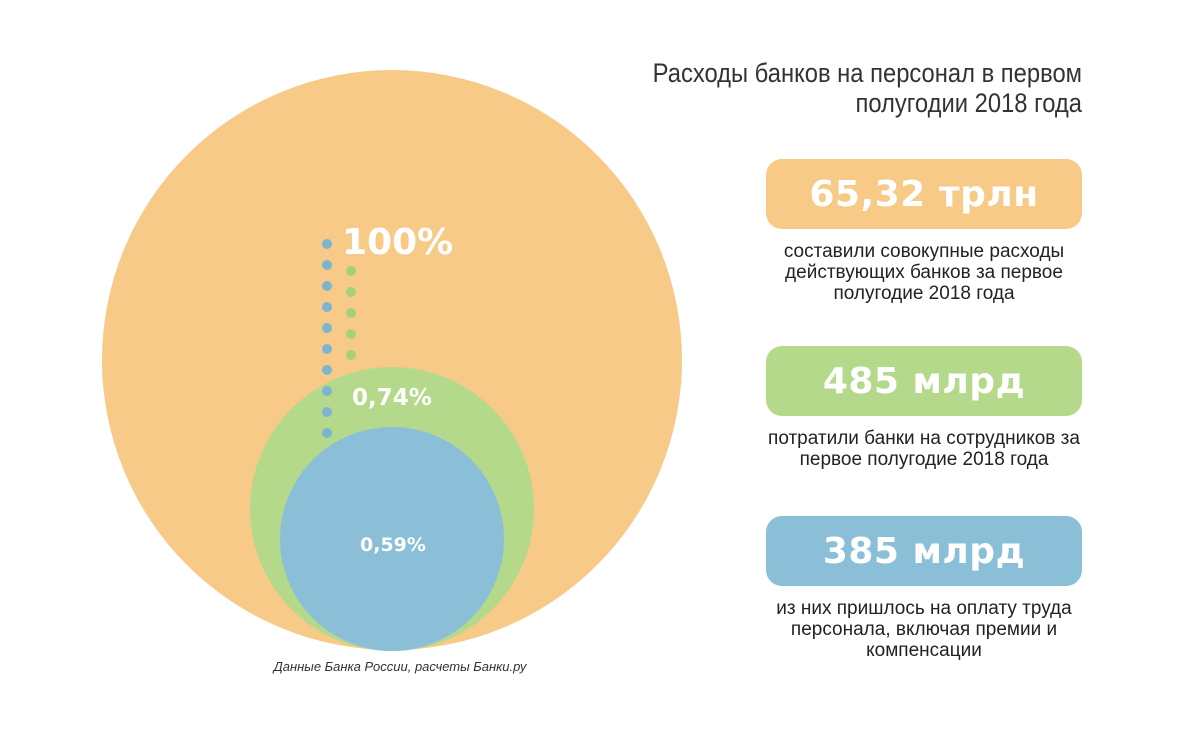 This screenshot has height=756, width=1178. Describe the element at coordinates (924, 194) in the screenshot. I see `amount-total: 65,32 трлн` at that location.